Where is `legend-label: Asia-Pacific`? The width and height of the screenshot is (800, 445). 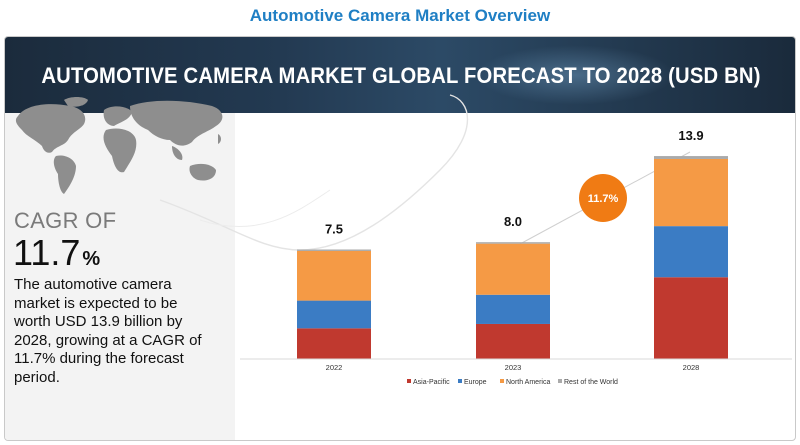
legend-label: Asia-Pacific is located at coordinates (431, 382).